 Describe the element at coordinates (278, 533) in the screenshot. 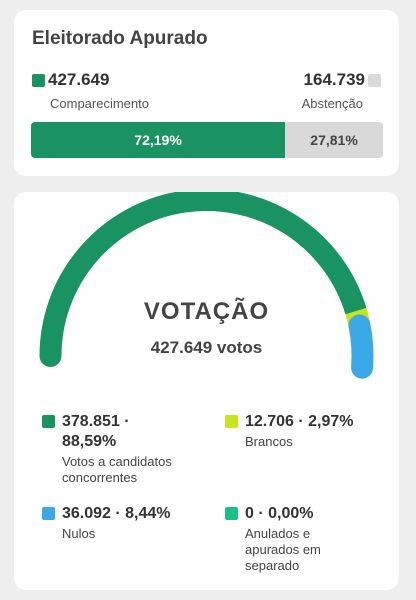

I see `annulled-label-line1: Anulados e` at that location.